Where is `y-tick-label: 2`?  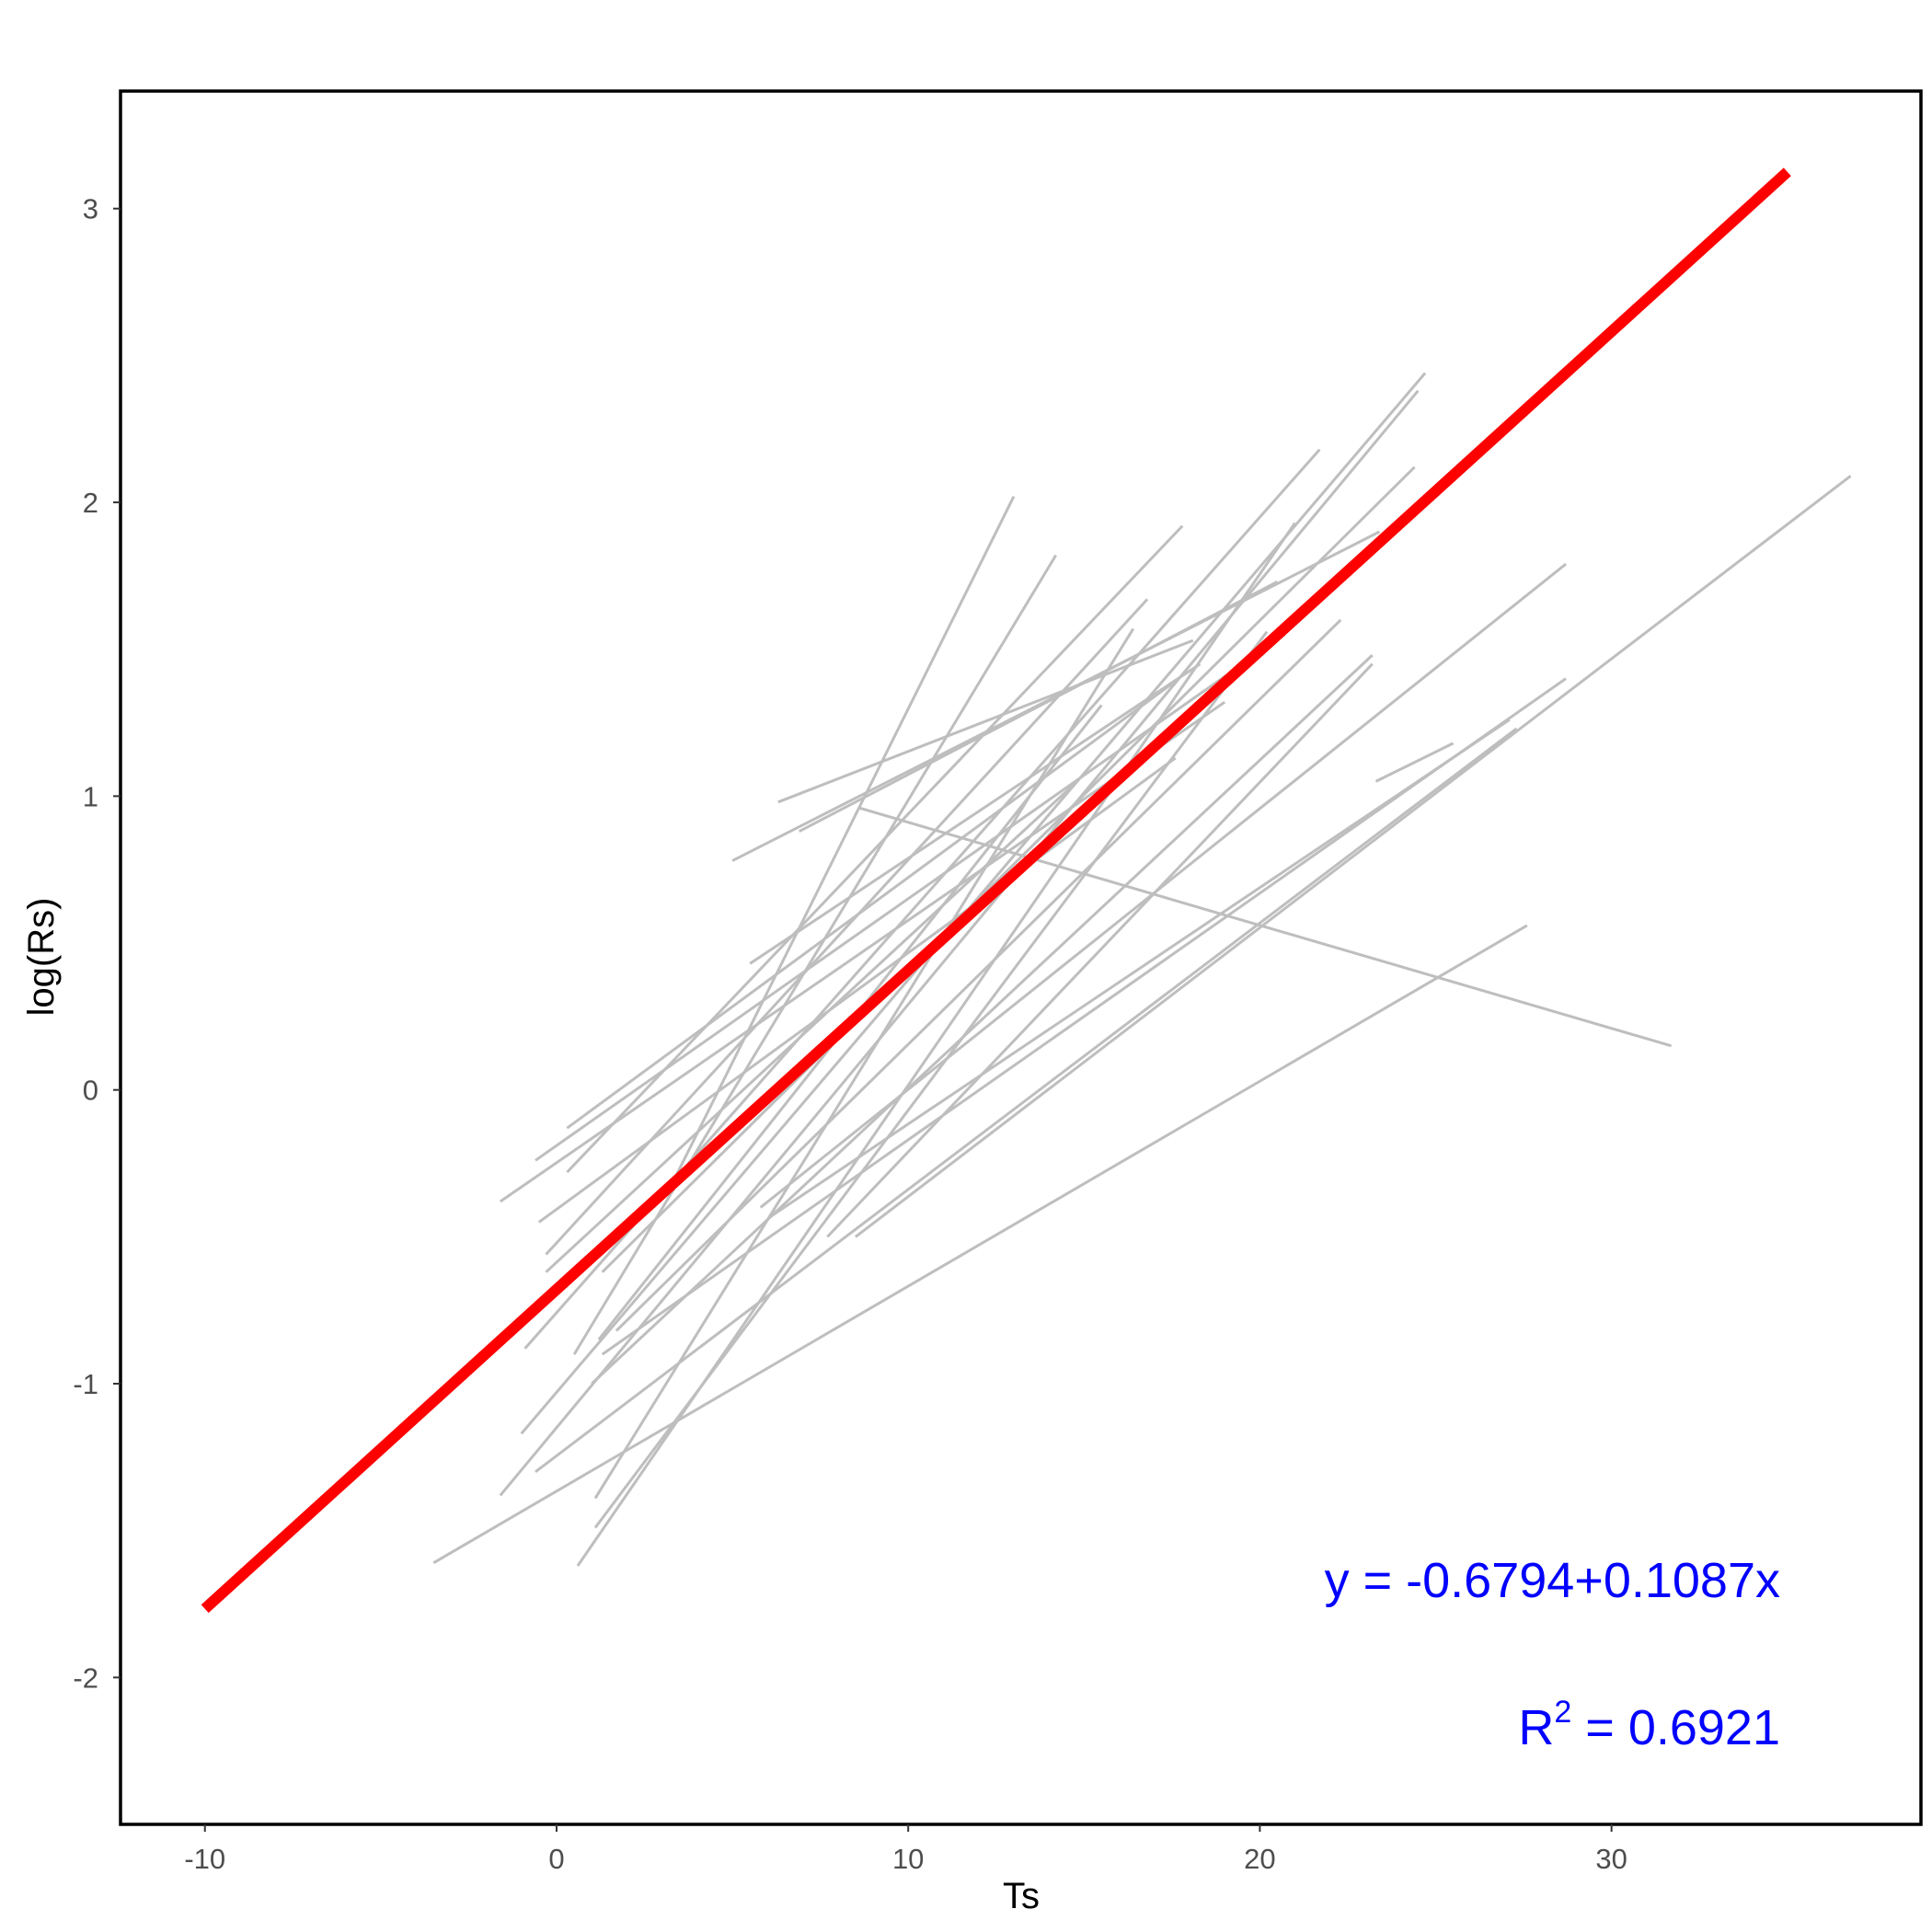 y-tick-label: 2 is located at coordinates (90, 503).